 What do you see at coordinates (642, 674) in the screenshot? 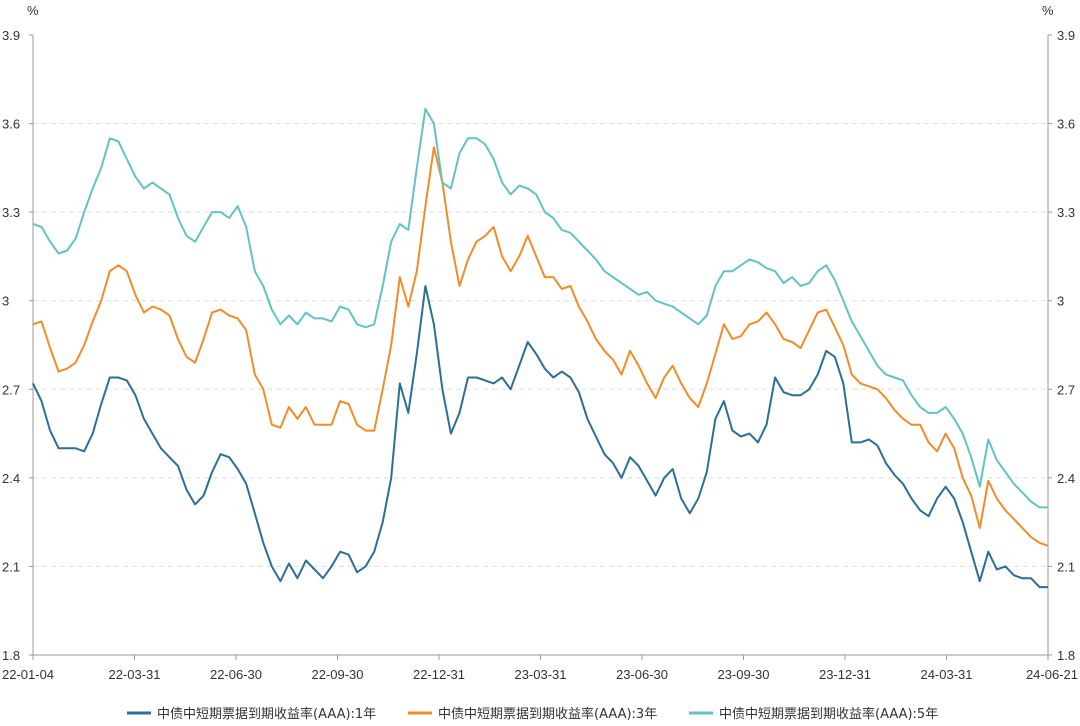
I see `x-tick-label: 23-06-30` at bounding box center [642, 674].